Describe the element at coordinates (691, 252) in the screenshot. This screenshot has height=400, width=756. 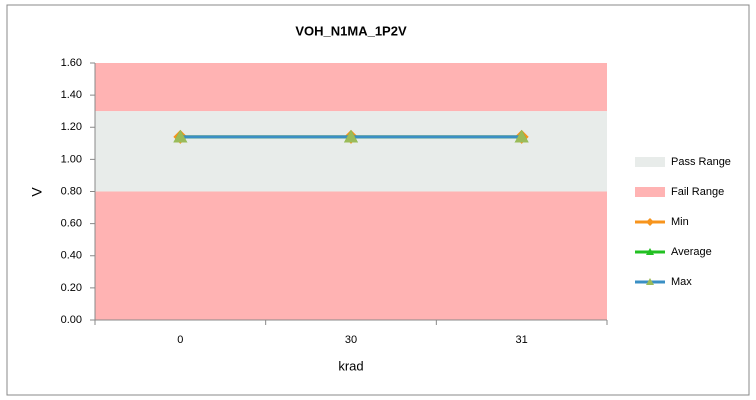
I see `legend-label: Average` at that location.